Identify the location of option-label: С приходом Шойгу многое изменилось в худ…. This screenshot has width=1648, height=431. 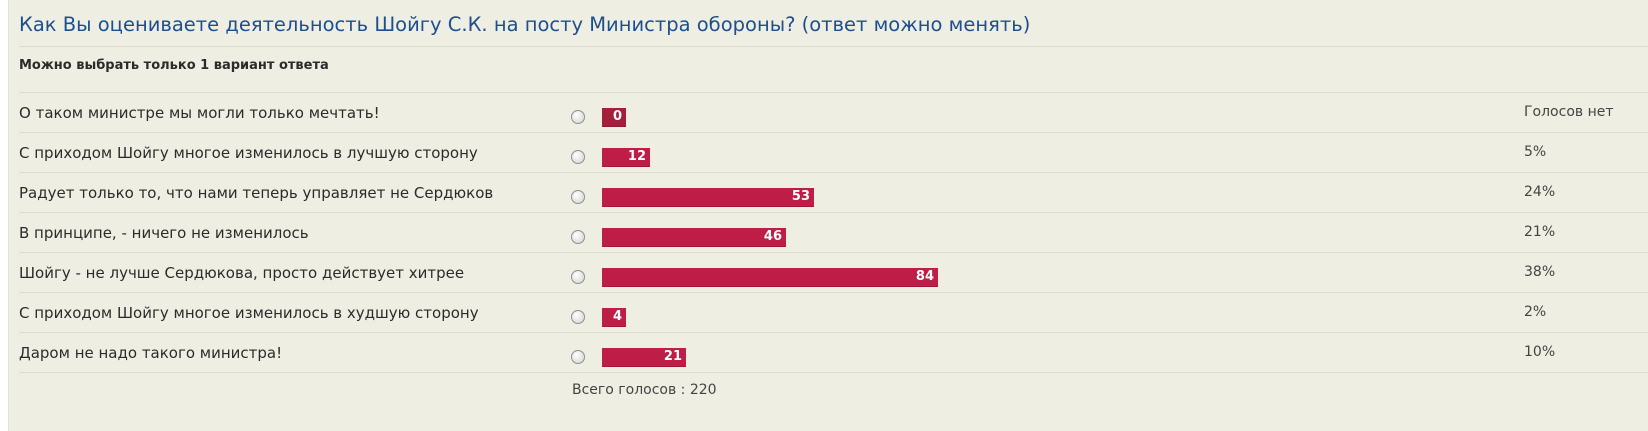
(249, 313).